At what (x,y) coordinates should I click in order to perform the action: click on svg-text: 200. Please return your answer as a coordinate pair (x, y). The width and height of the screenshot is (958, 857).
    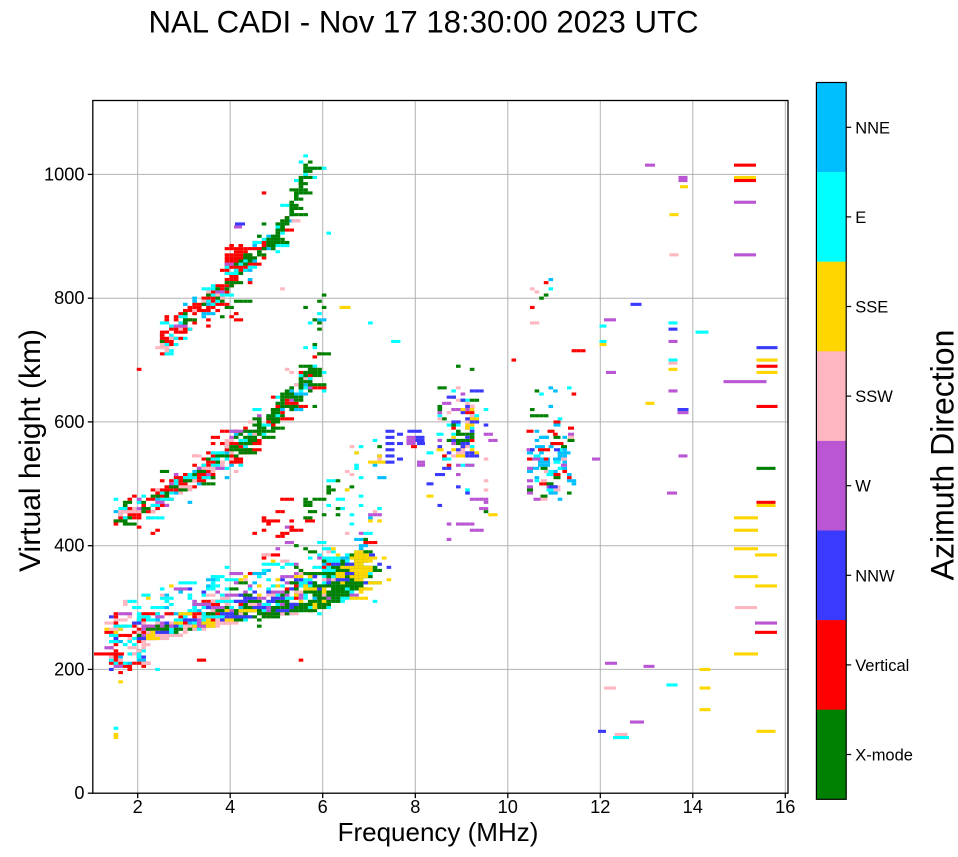
    Looking at the image, I should click on (69, 669).